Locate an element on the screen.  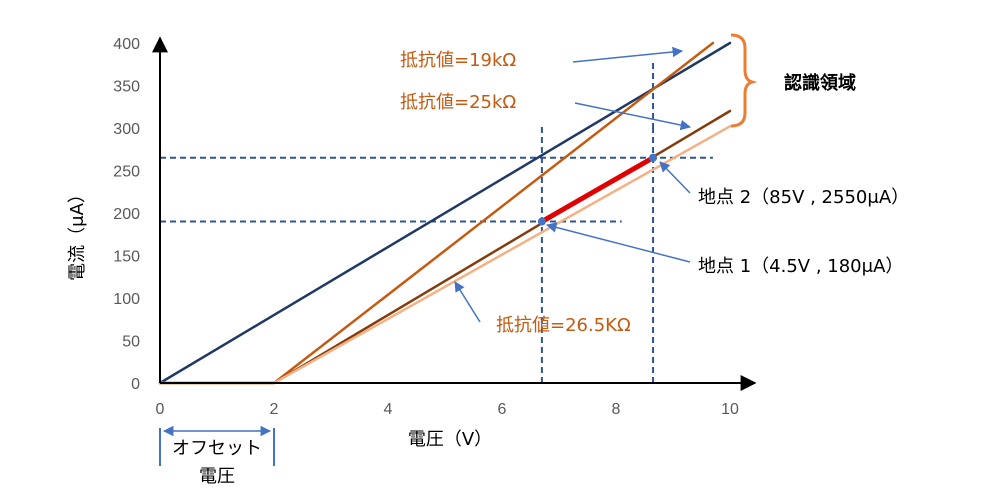
y-tick-label: 50 is located at coordinates (131, 342).